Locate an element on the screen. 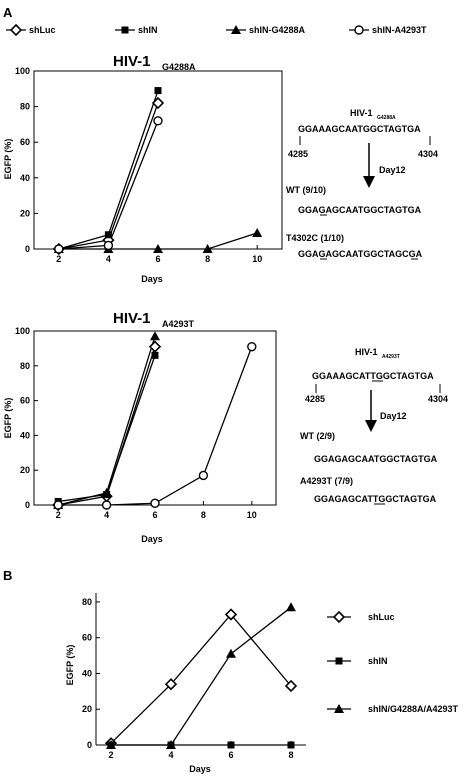 The height and width of the screenshot is (779, 475). series-line-shin-g4288a-a4293t is located at coordinates (201, 676).